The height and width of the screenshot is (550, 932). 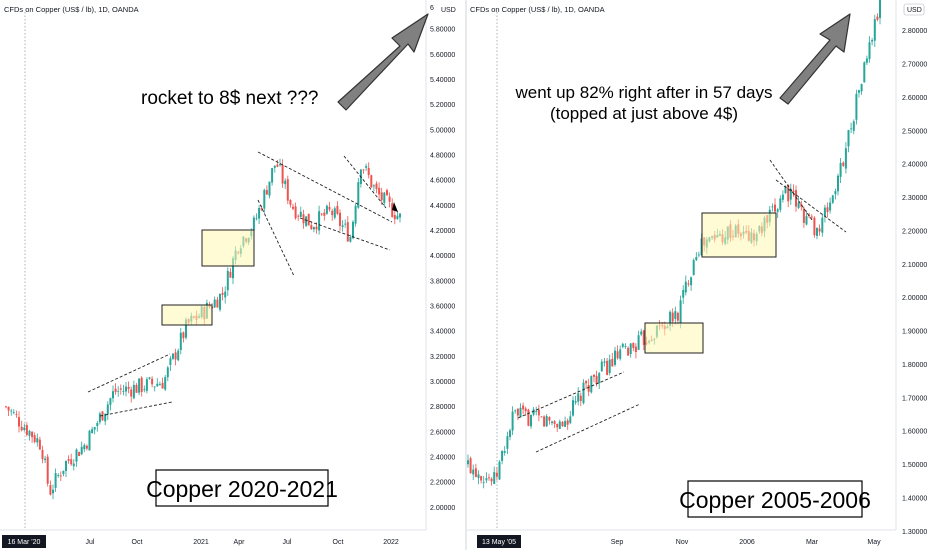 What do you see at coordinates (791, 190) in the screenshot?
I see `flag-upper` at bounding box center [791, 190].